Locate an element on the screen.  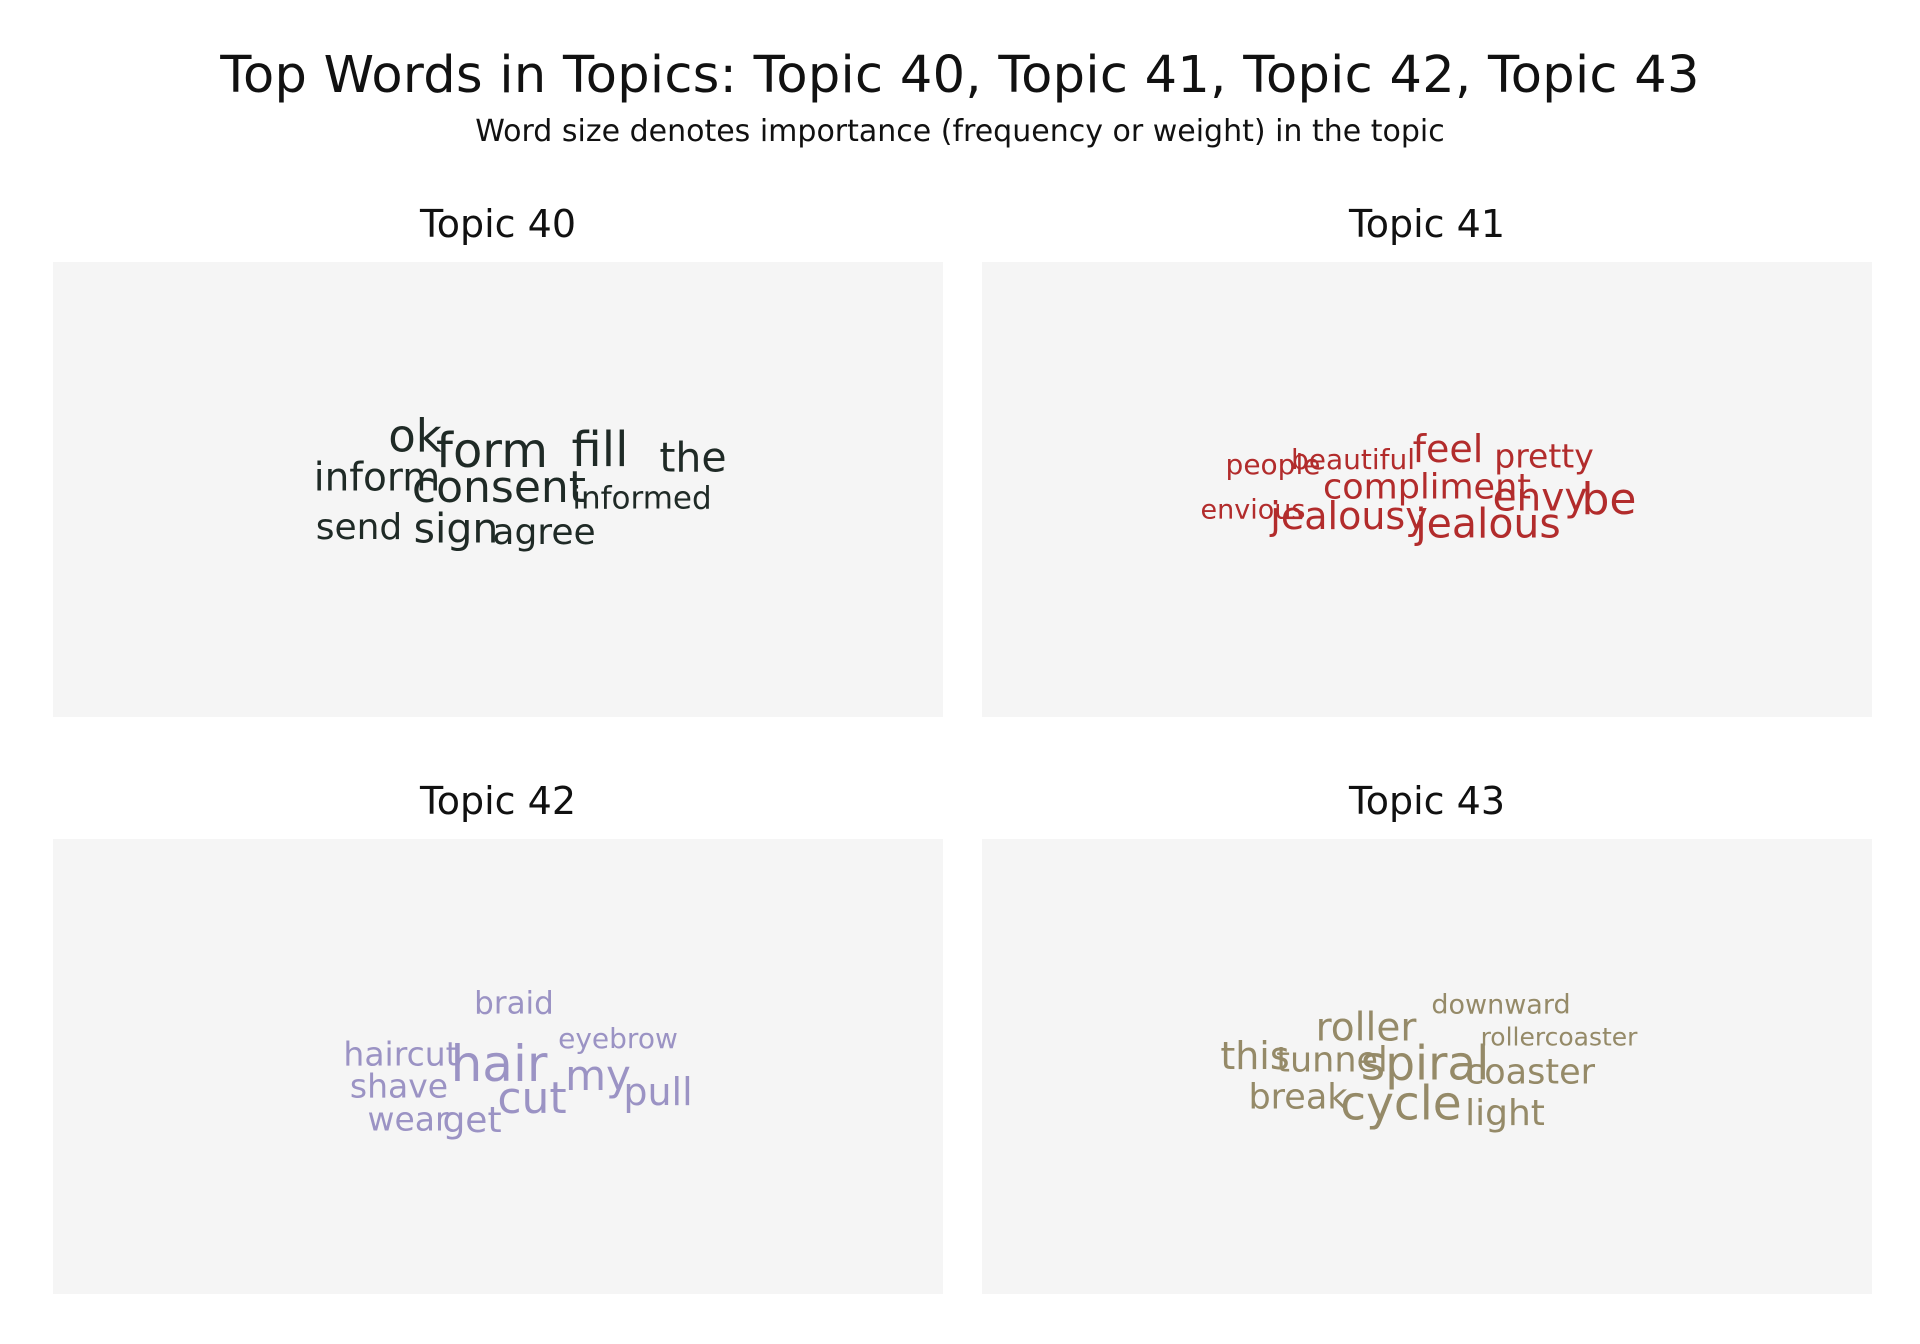
word-agree: agree is located at coordinates (544, 532).